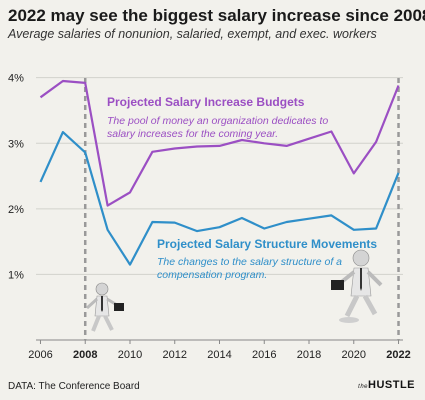 This screenshot has height=400, width=425. Describe the element at coordinates (16, 275) in the screenshot. I see `y-tick-label: 1%` at that location.